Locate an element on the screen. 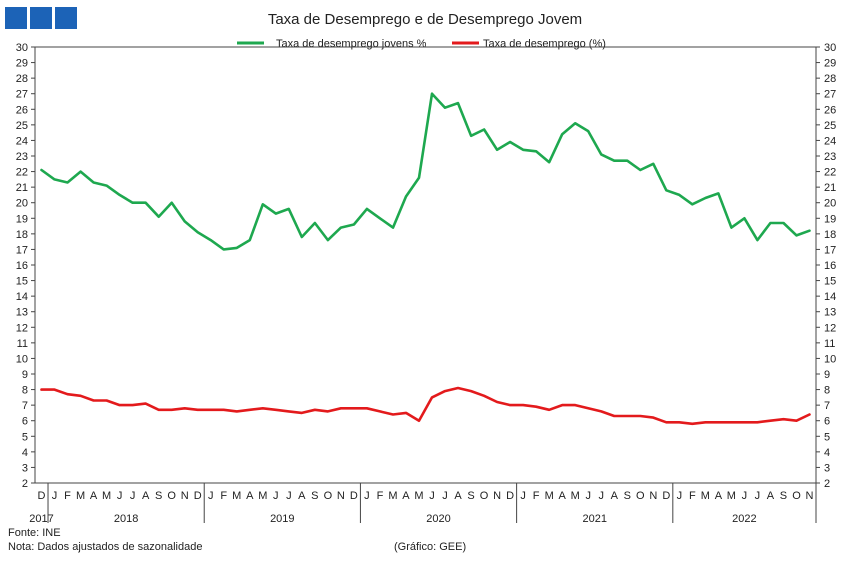  y-tick-label-left: 22 is located at coordinates (22, 173).